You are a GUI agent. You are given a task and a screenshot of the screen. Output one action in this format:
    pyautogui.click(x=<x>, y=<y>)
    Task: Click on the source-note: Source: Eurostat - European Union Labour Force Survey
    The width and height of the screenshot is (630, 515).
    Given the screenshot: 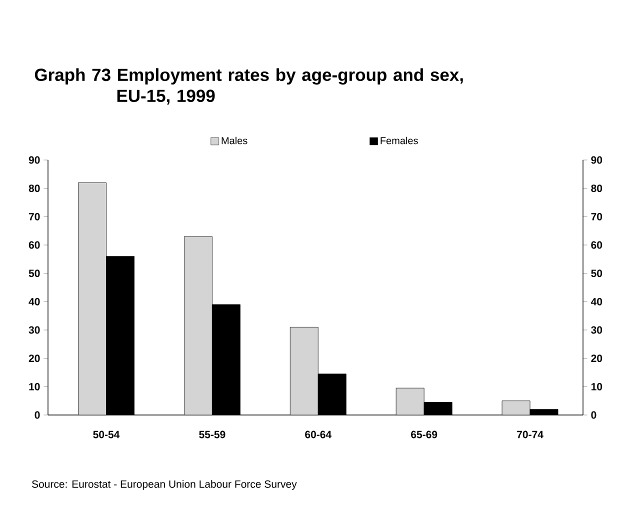 What is the action you would take?
    pyautogui.click(x=164, y=485)
    